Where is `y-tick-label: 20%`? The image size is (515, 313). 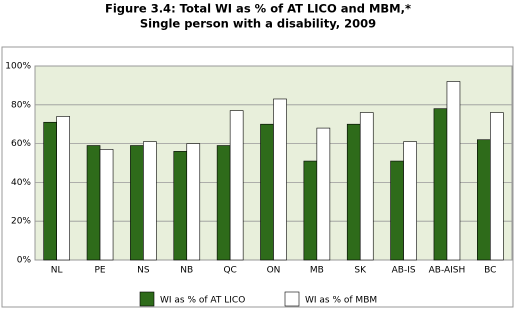
y-tick-label: 20% is located at coordinates (21, 222).